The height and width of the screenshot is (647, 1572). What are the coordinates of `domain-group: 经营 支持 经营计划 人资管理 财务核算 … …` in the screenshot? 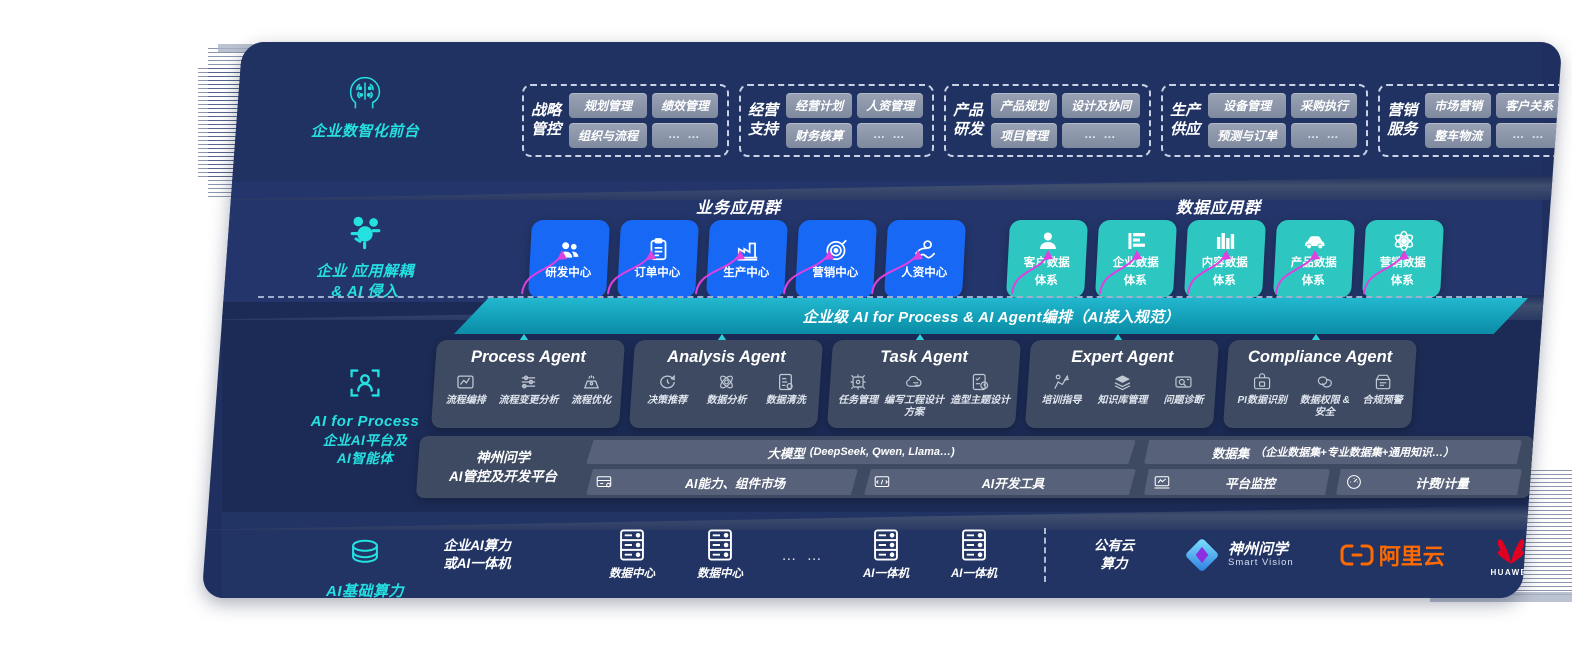 It's located at (837, 120).